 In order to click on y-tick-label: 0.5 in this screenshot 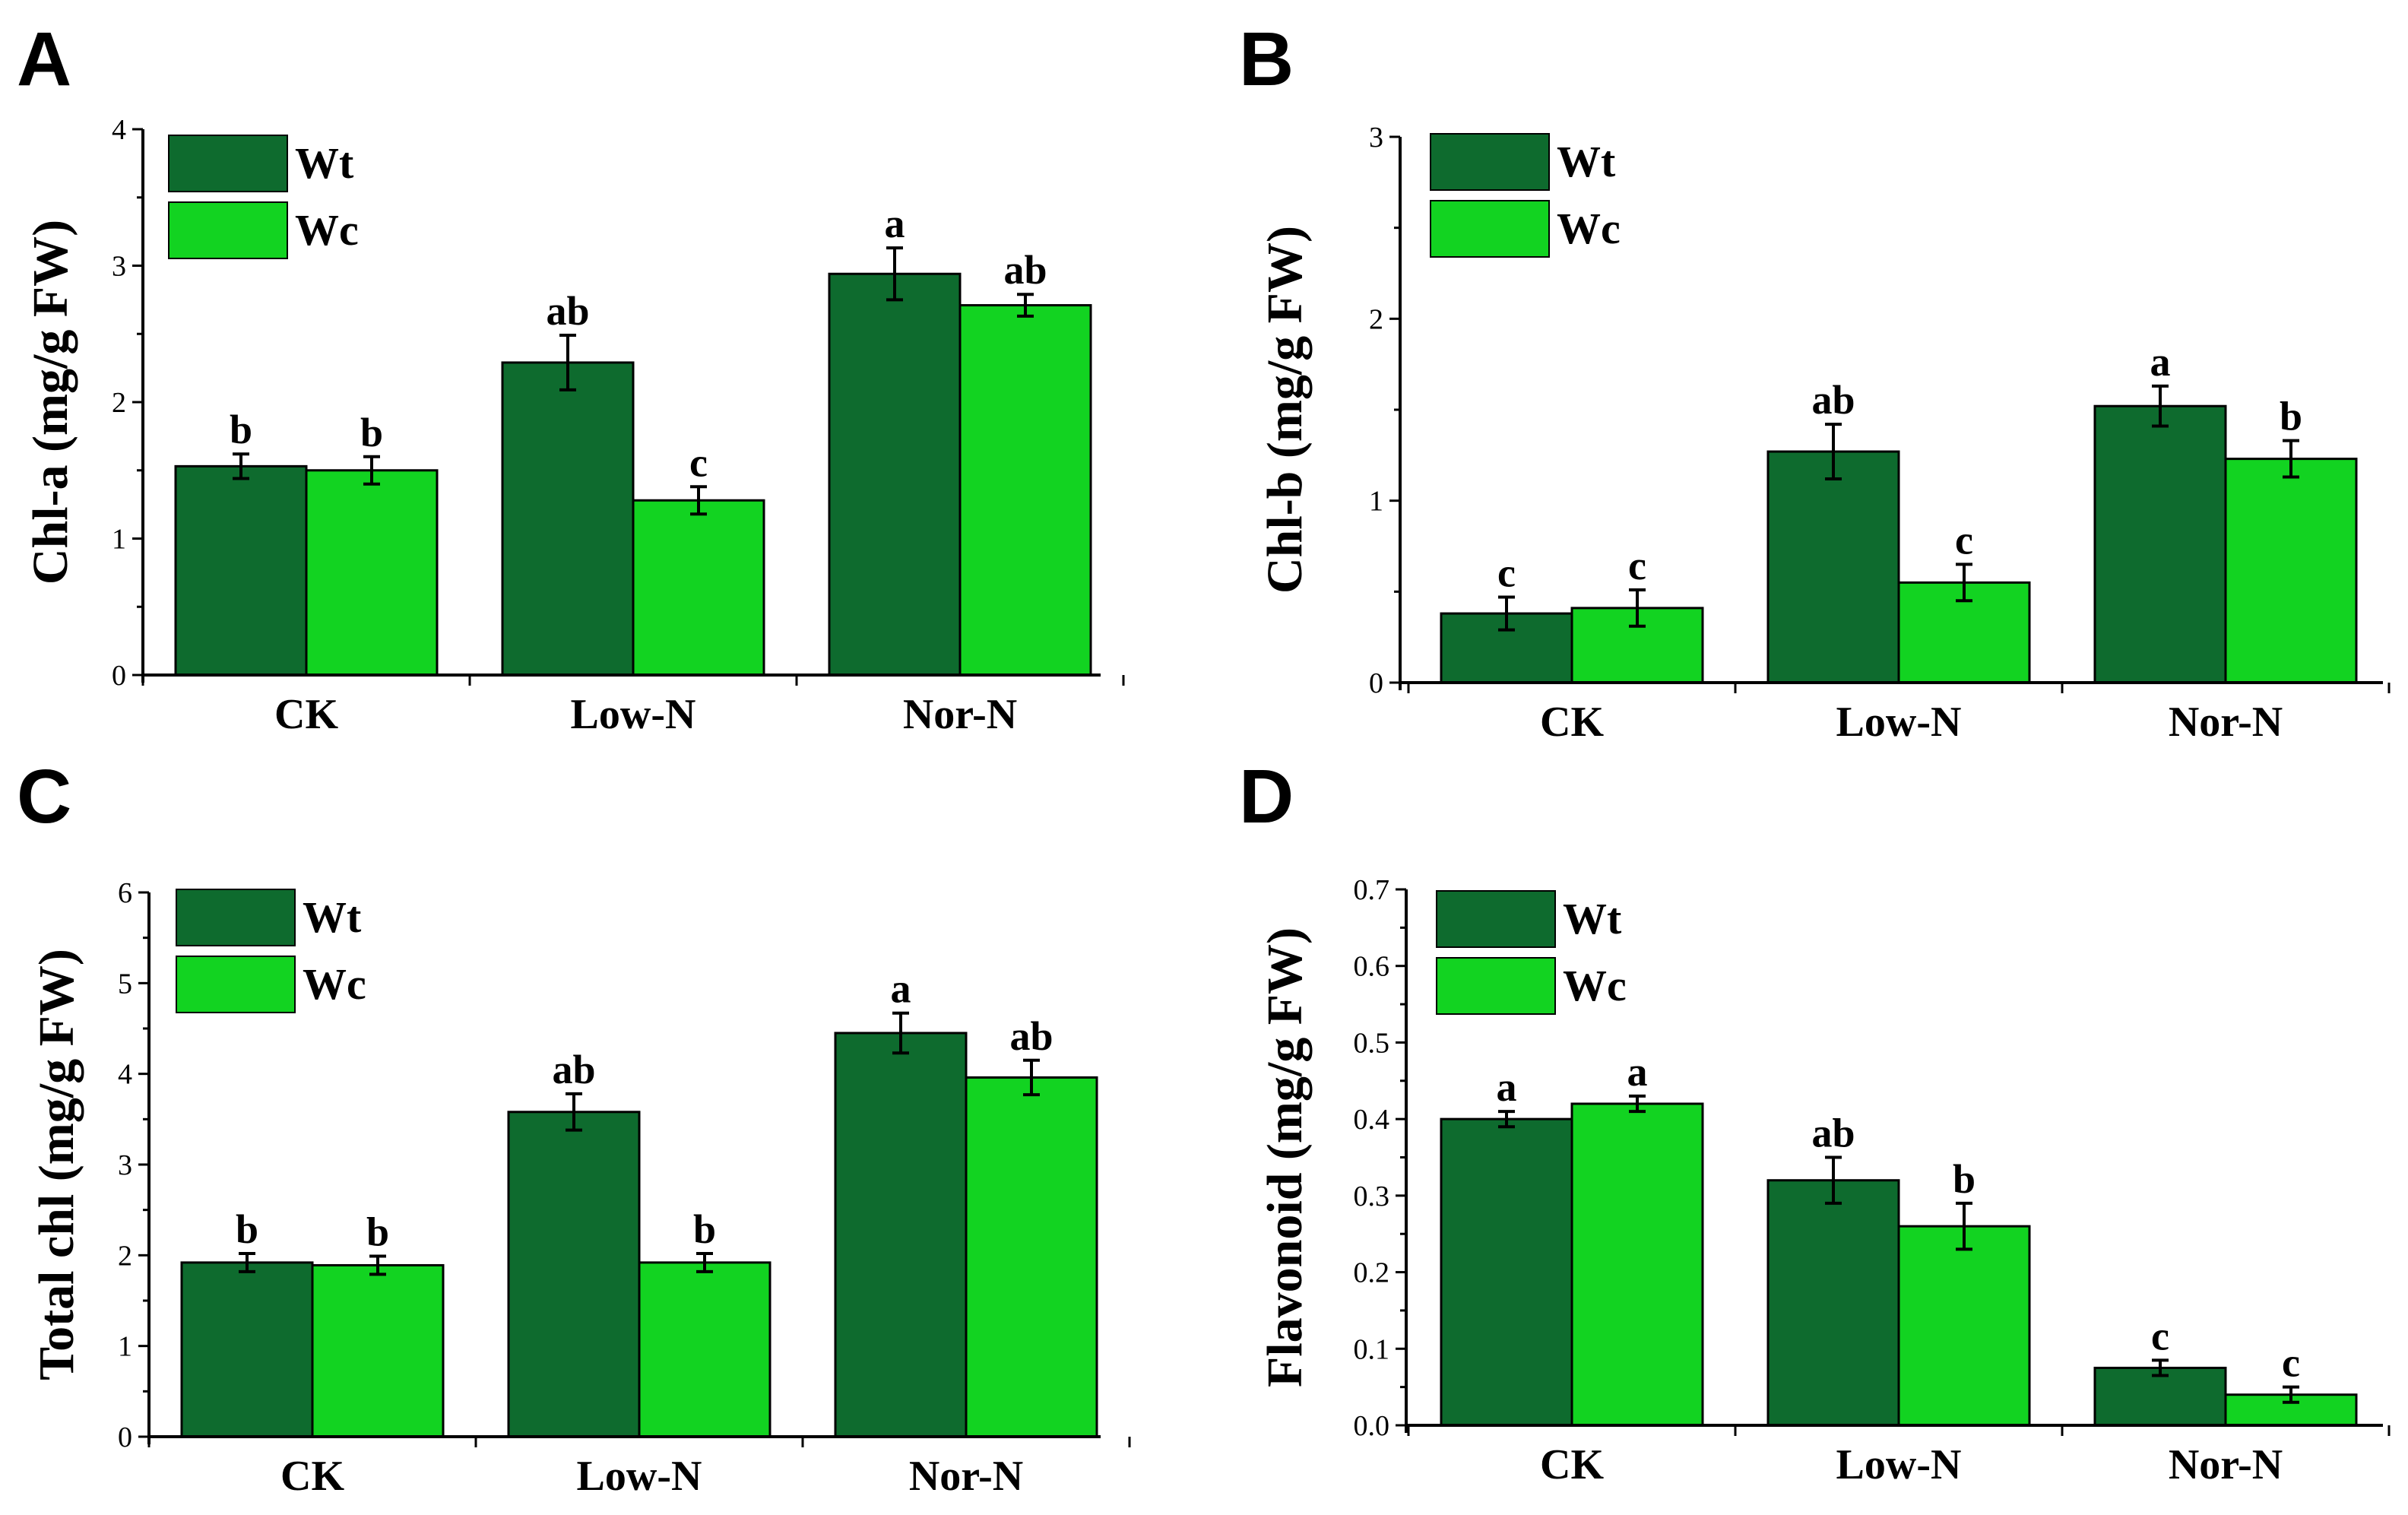, I will do `click(1372, 1043)`.